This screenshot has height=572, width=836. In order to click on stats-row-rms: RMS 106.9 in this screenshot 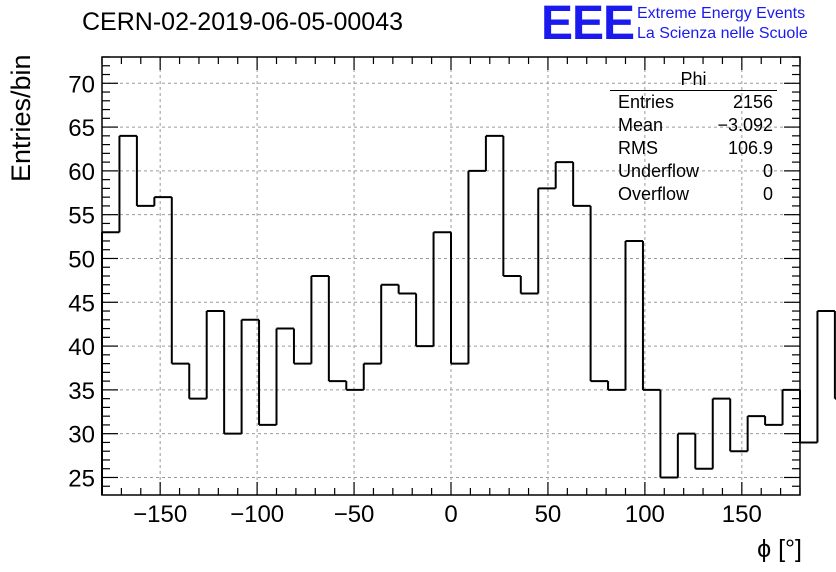, I will do `click(693, 148)`.